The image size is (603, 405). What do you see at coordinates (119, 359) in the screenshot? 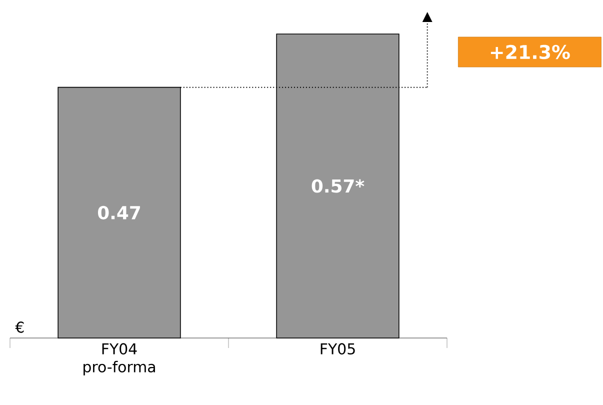
I see `x-tick-label: FY04 pro-forma` at bounding box center [119, 359].